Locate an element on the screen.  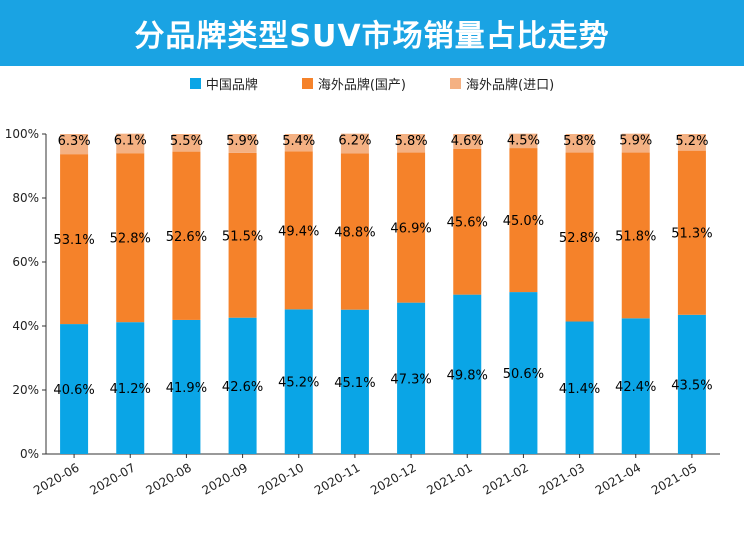
data-label: 43.5% is located at coordinates (691, 385).